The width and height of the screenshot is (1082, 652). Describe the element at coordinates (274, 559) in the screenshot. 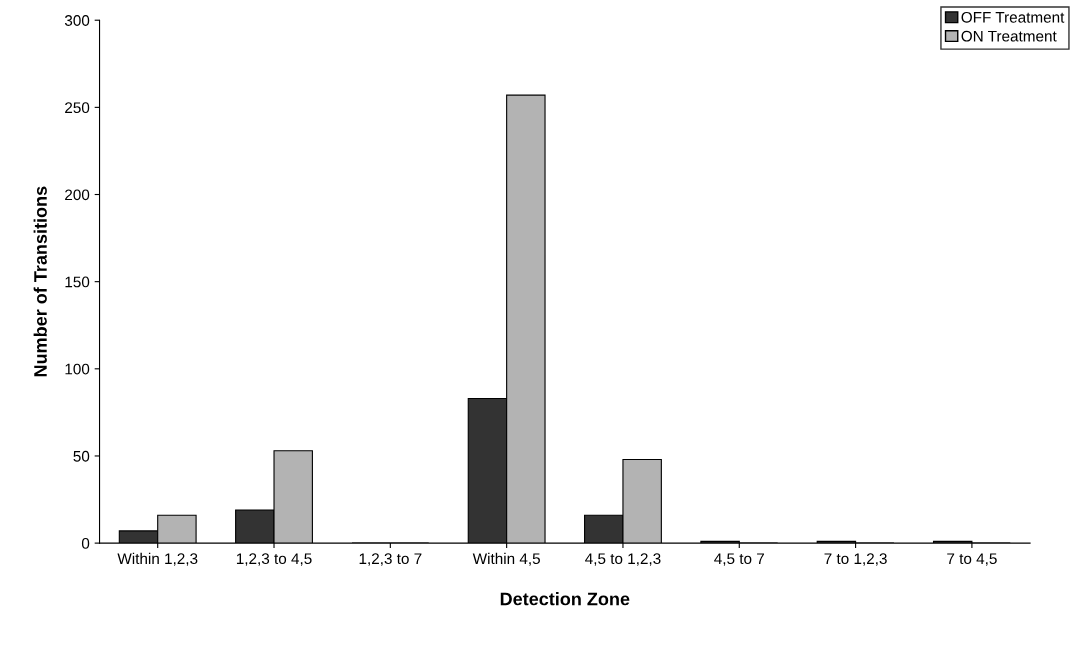

I see `x-tick-label: 1,2,3 to 4,5` at that location.